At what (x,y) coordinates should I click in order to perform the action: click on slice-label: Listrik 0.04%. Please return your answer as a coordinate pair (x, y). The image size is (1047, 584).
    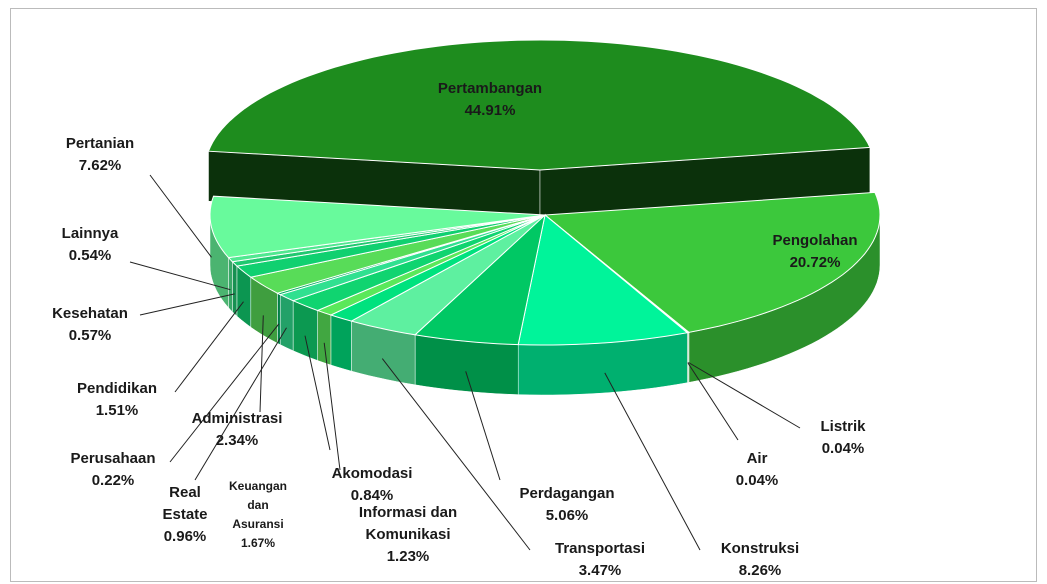
    Looking at the image, I should click on (843, 438).